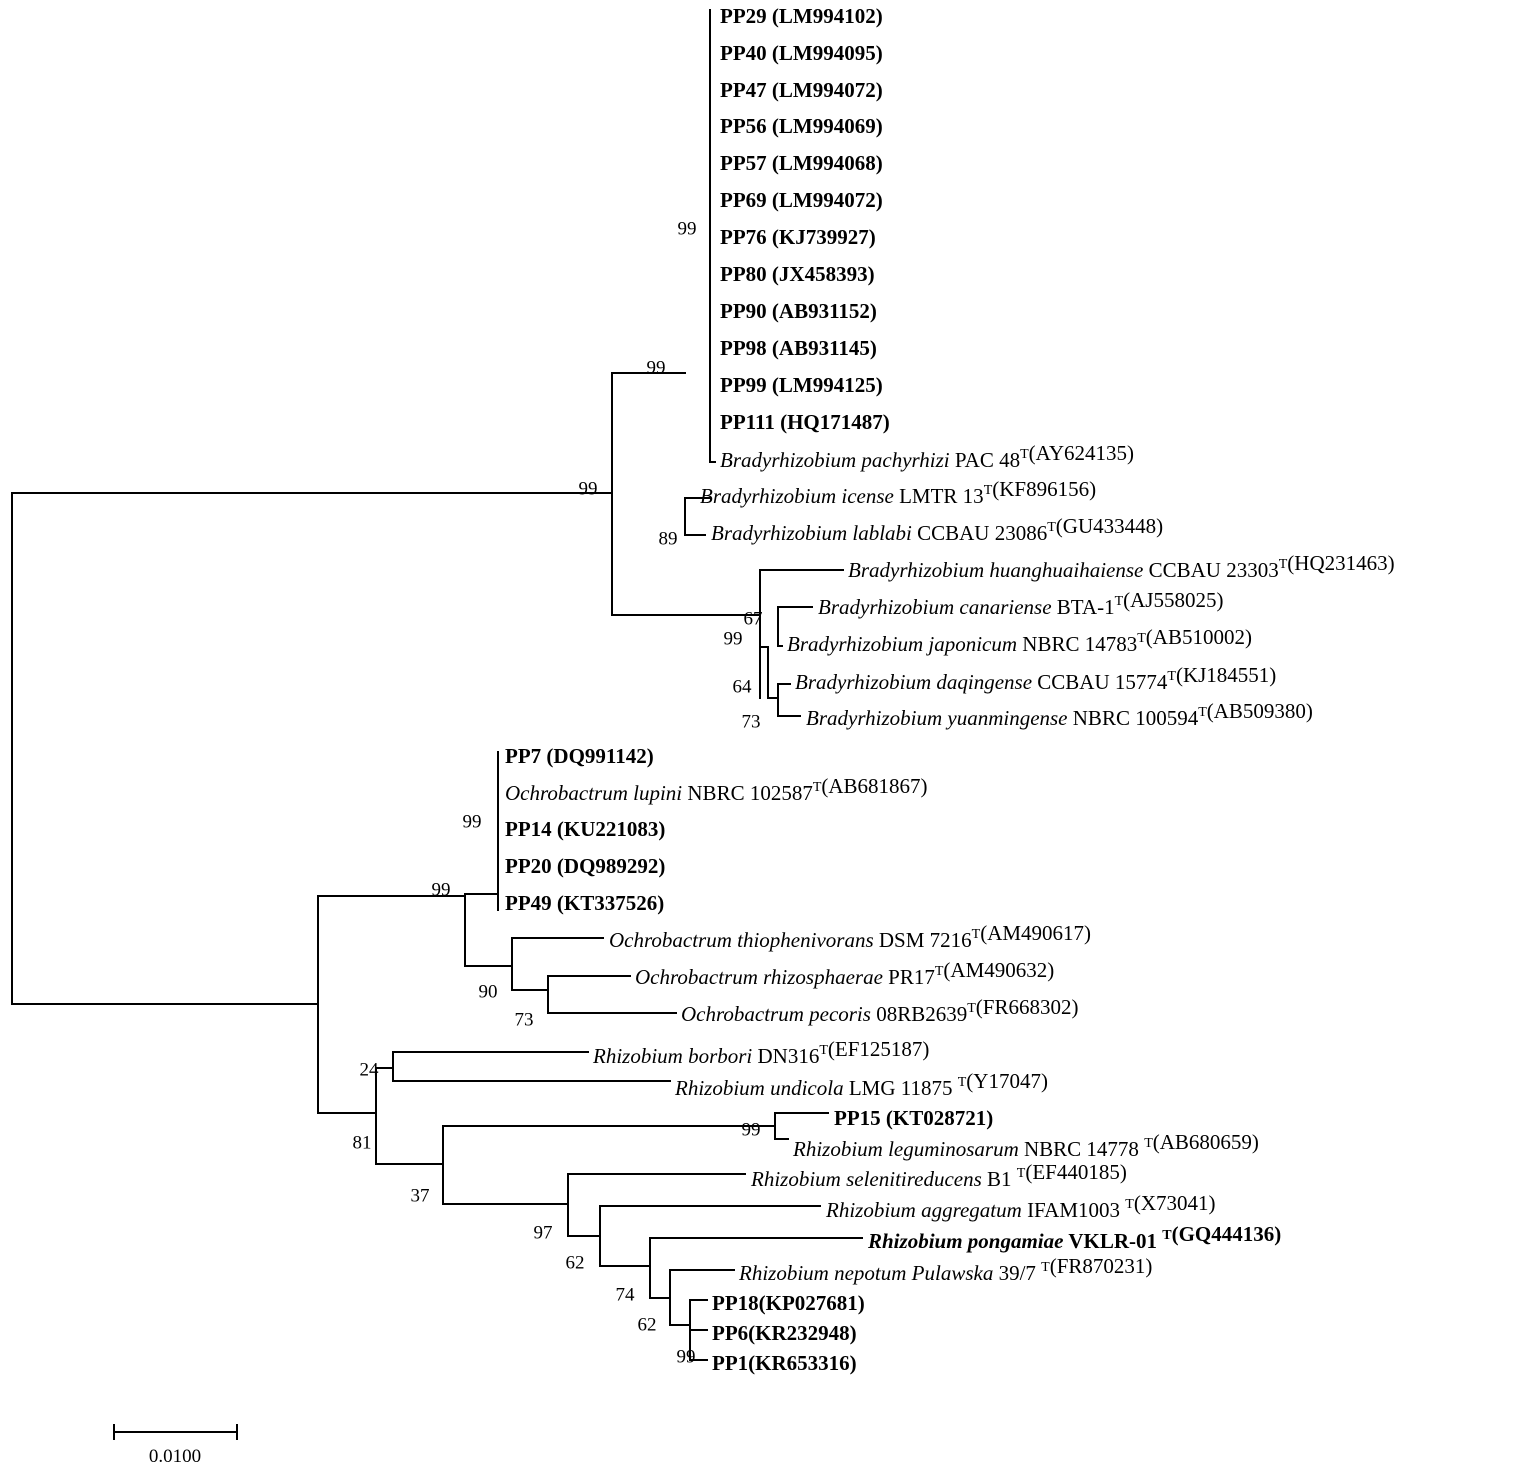 Image resolution: width=1535 pixels, height=1472 pixels. I want to click on taxon-label-part: (GQ444136), so click(1227, 1234).